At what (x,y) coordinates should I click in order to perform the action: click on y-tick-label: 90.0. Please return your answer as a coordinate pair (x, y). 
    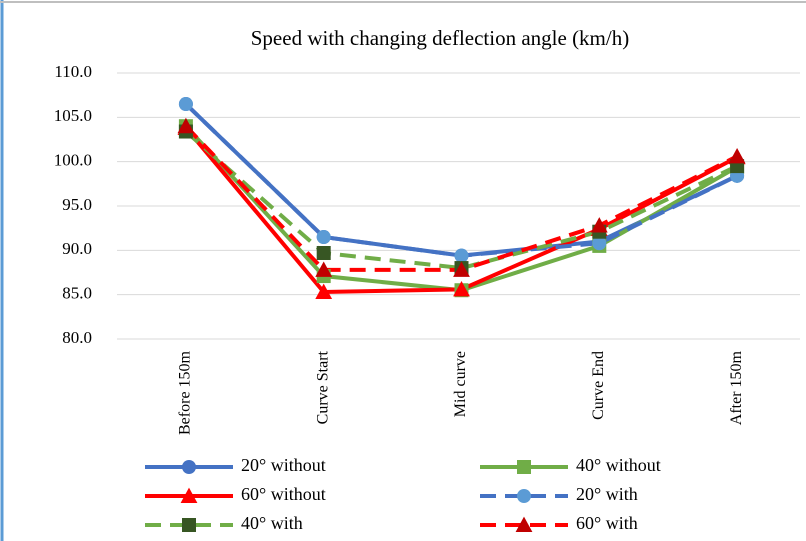
    Looking at the image, I should click on (77, 248).